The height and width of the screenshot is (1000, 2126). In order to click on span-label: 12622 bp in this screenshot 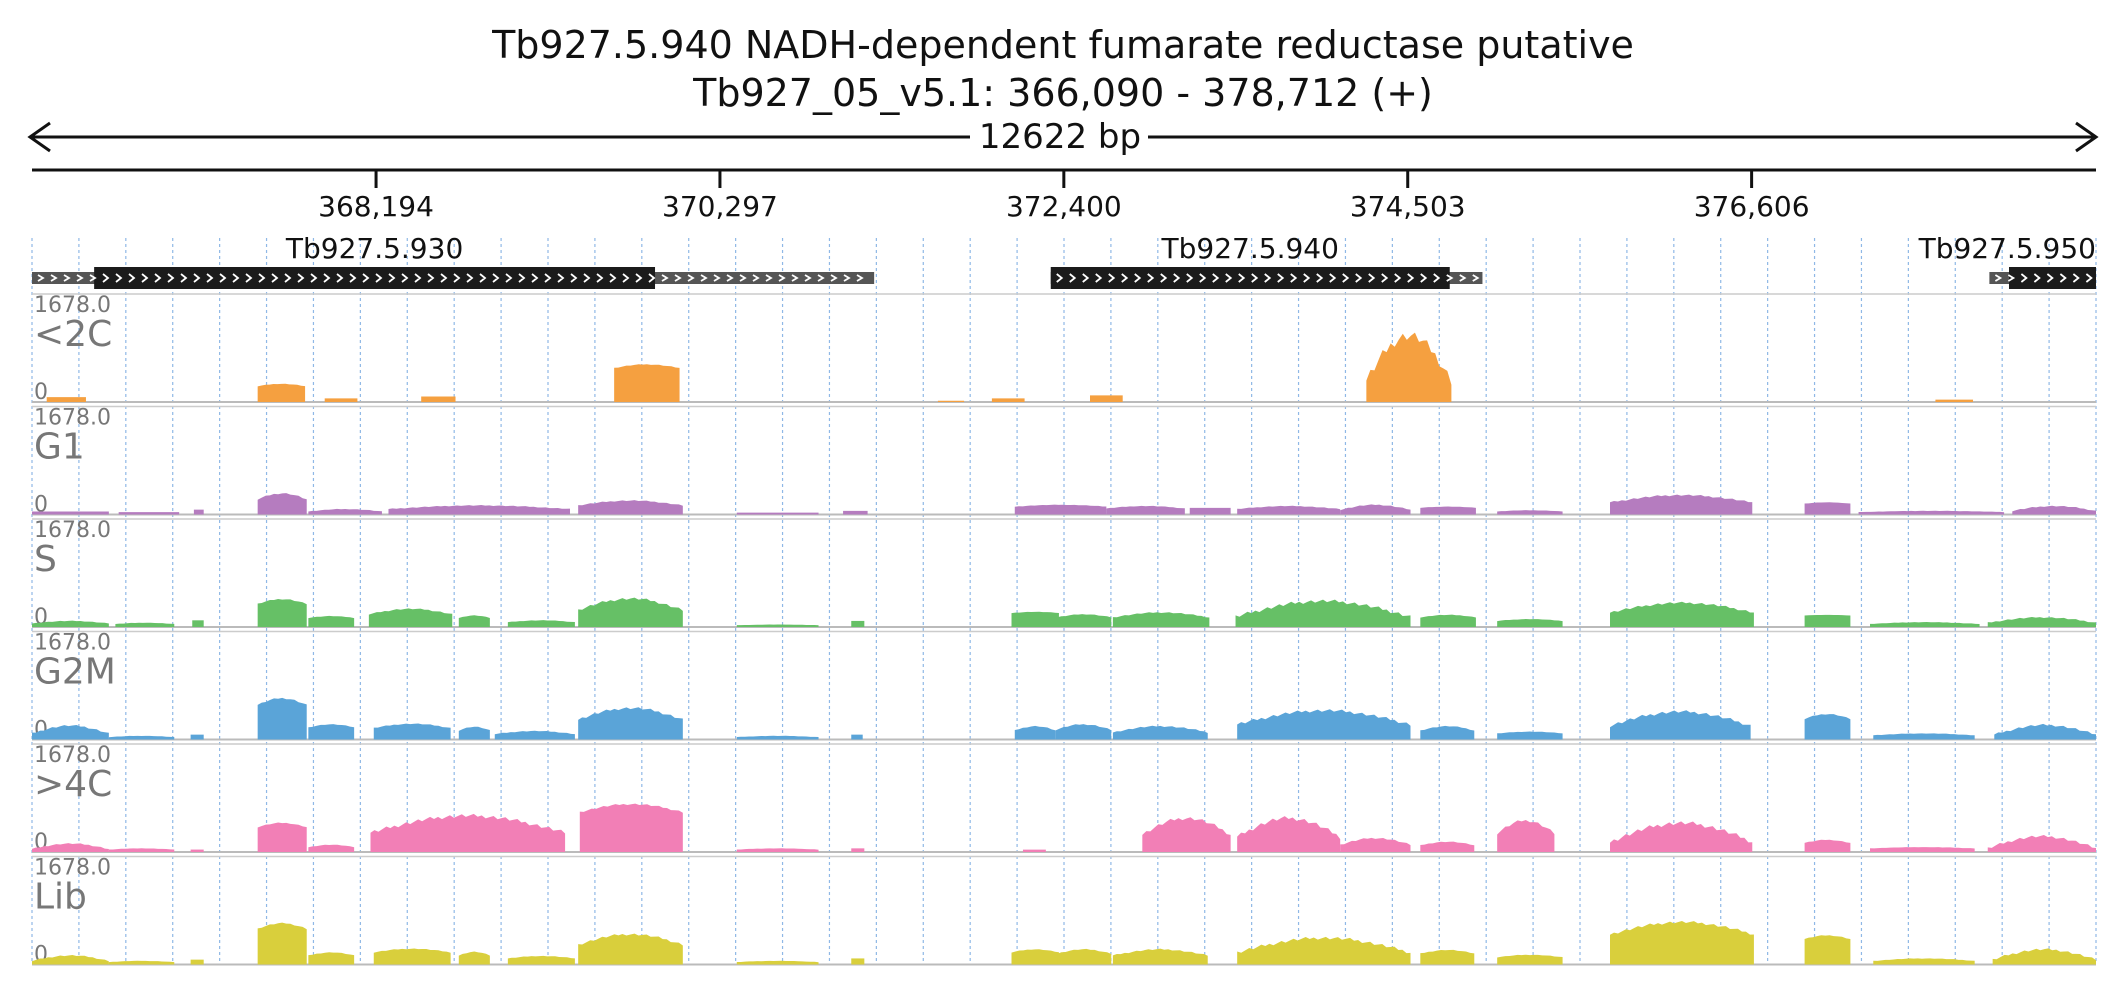, I will do `click(1060, 137)`.